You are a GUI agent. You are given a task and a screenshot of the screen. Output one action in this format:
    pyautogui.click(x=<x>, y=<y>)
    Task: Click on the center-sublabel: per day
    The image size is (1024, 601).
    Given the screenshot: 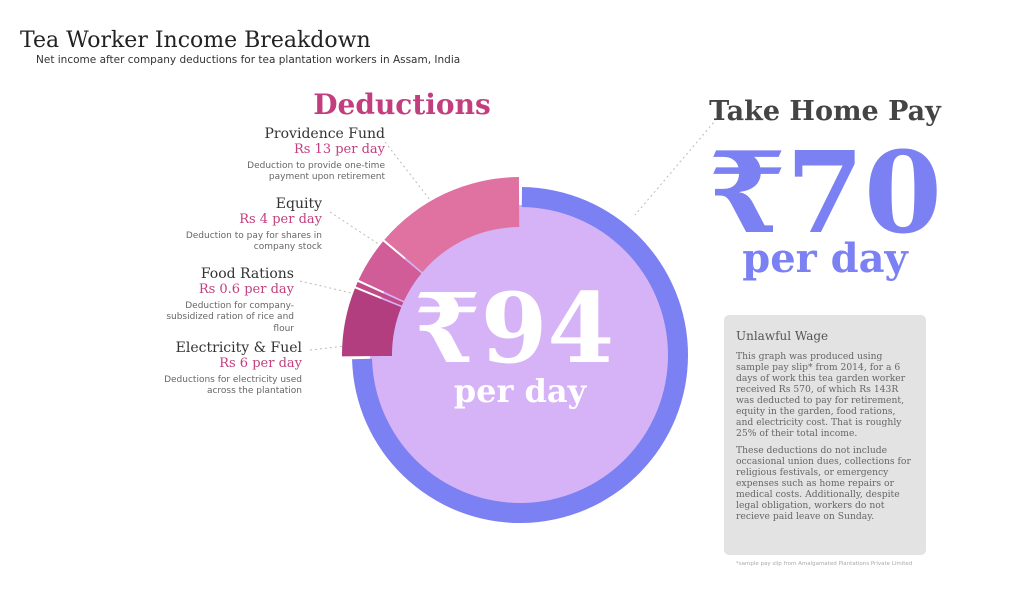 What is the action you would take?
    pyautogui.click(x=521, y=391)
    